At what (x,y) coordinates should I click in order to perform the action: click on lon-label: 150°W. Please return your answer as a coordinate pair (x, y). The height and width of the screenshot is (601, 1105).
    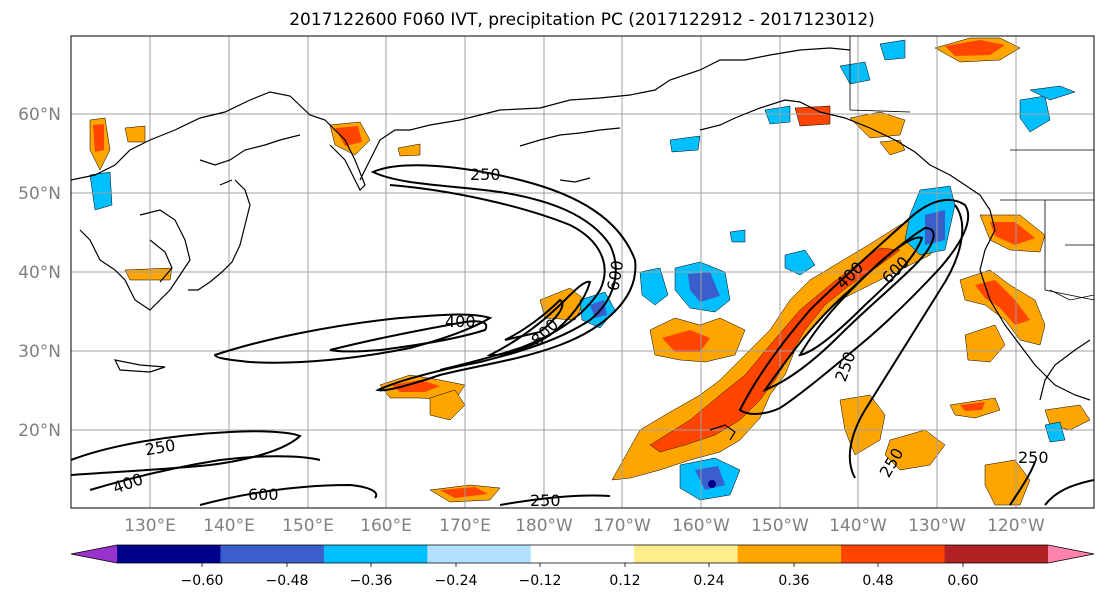
    Looking at the image, I should click on (780, 526).